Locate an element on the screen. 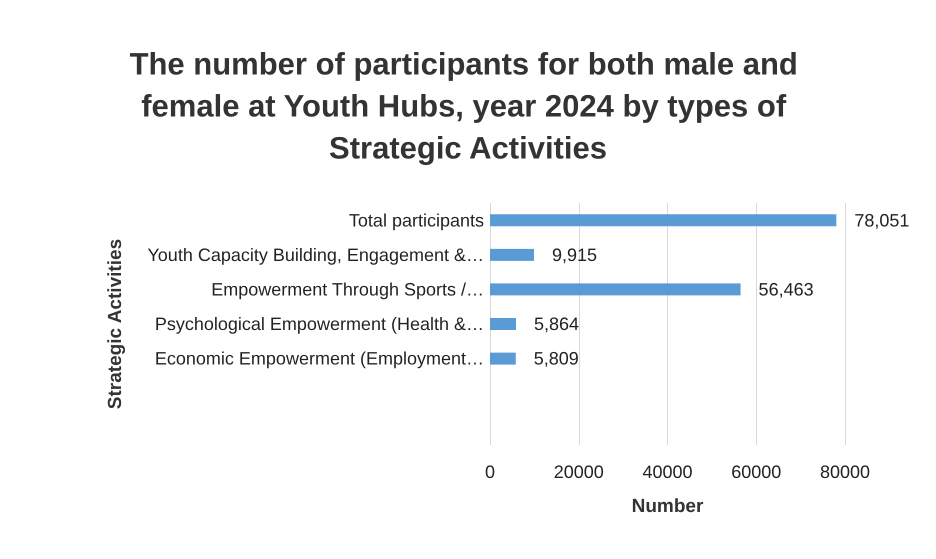 The image size is (936, 559). x-axis-title: Number is located at coordinates (668, 506).